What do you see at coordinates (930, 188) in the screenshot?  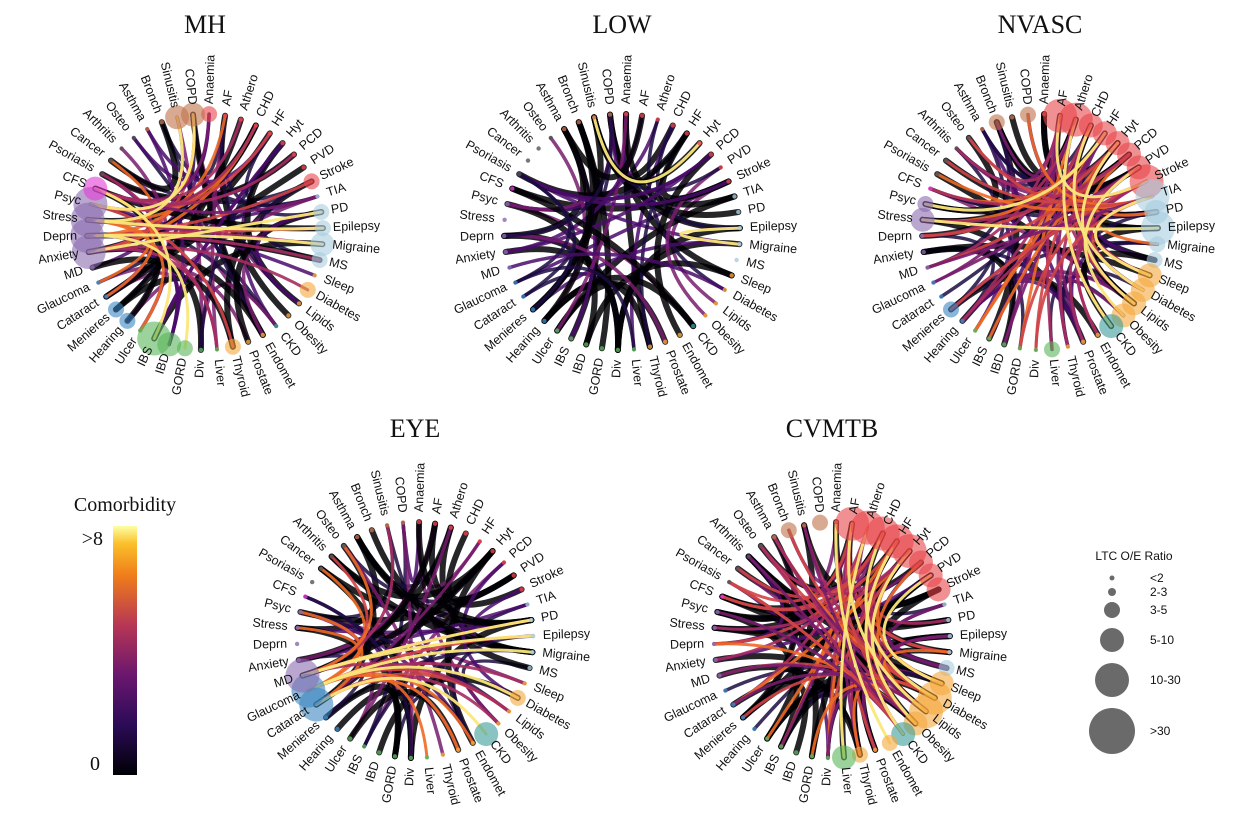 I see `node-cfs` at bounding box center [930, 188].